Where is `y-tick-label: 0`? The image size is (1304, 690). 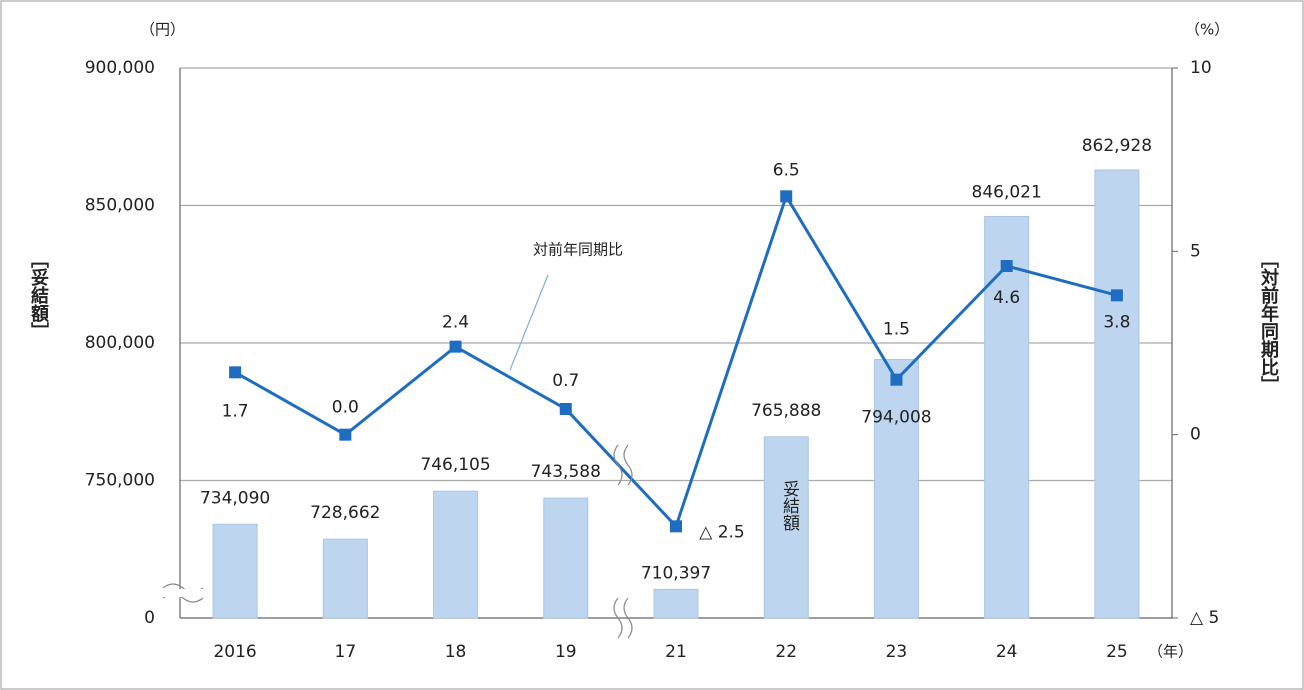 y-tick-label: 0 is located at coordinates (149, 618).